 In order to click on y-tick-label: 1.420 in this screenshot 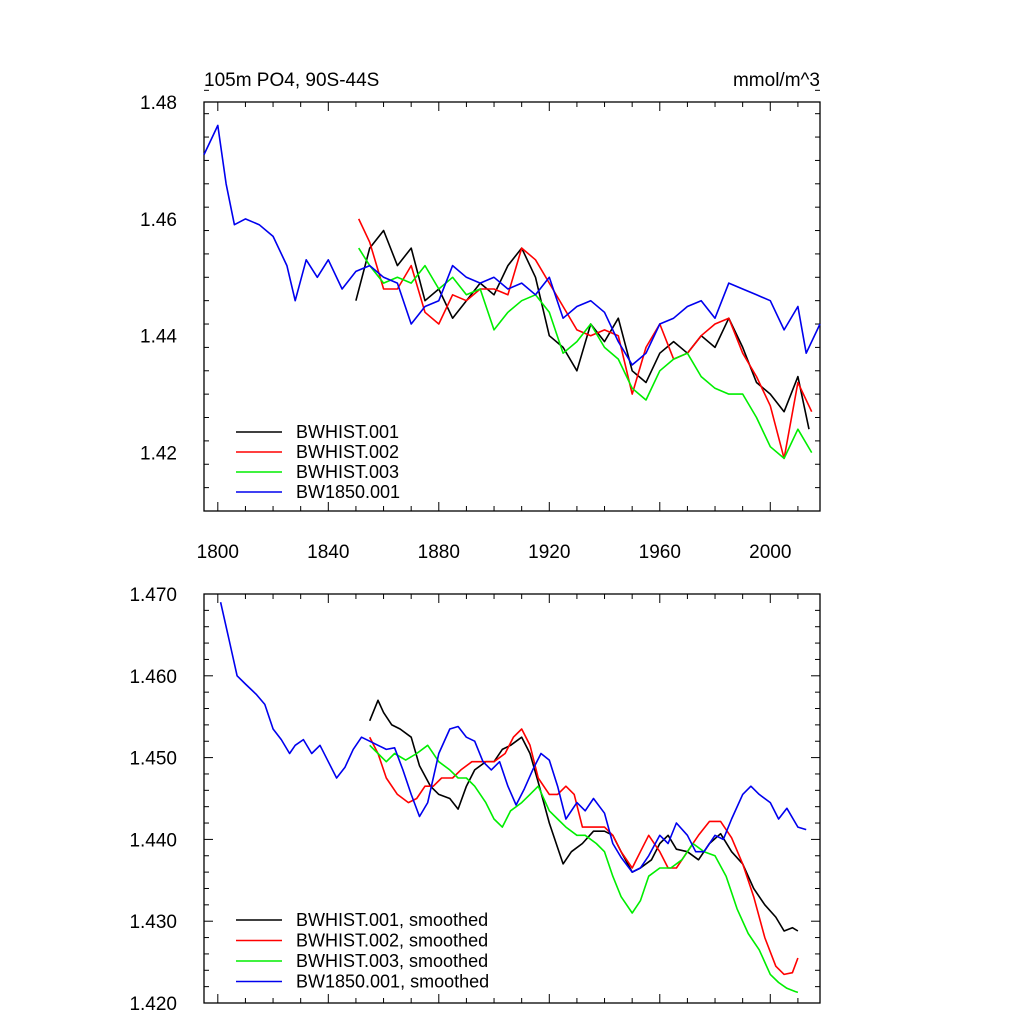, I will do `click(153, 1004)`.